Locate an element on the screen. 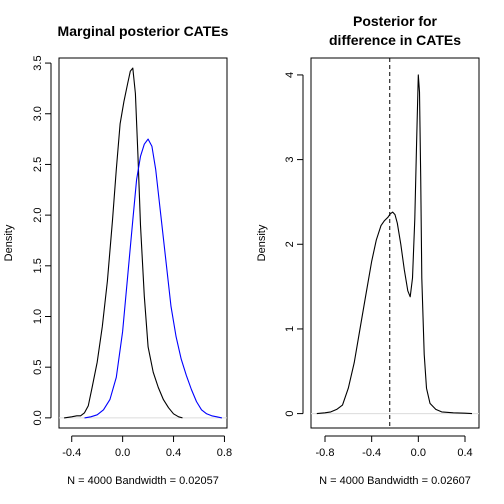  y-tick-label: 0 is located at coordinates (290, 414).